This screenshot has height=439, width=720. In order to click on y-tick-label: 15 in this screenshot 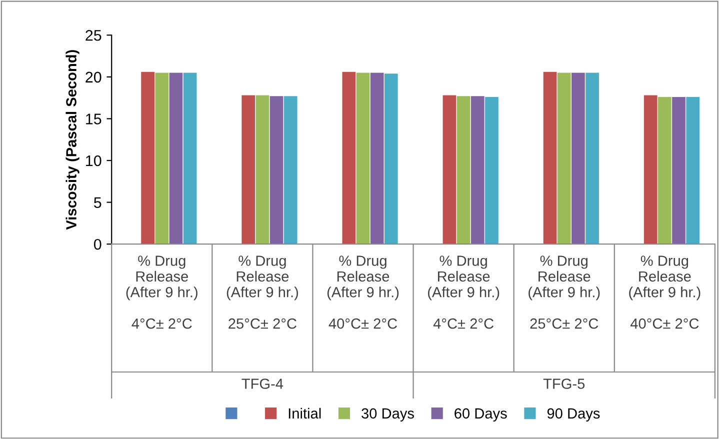, I will do `click(94, 119)`.